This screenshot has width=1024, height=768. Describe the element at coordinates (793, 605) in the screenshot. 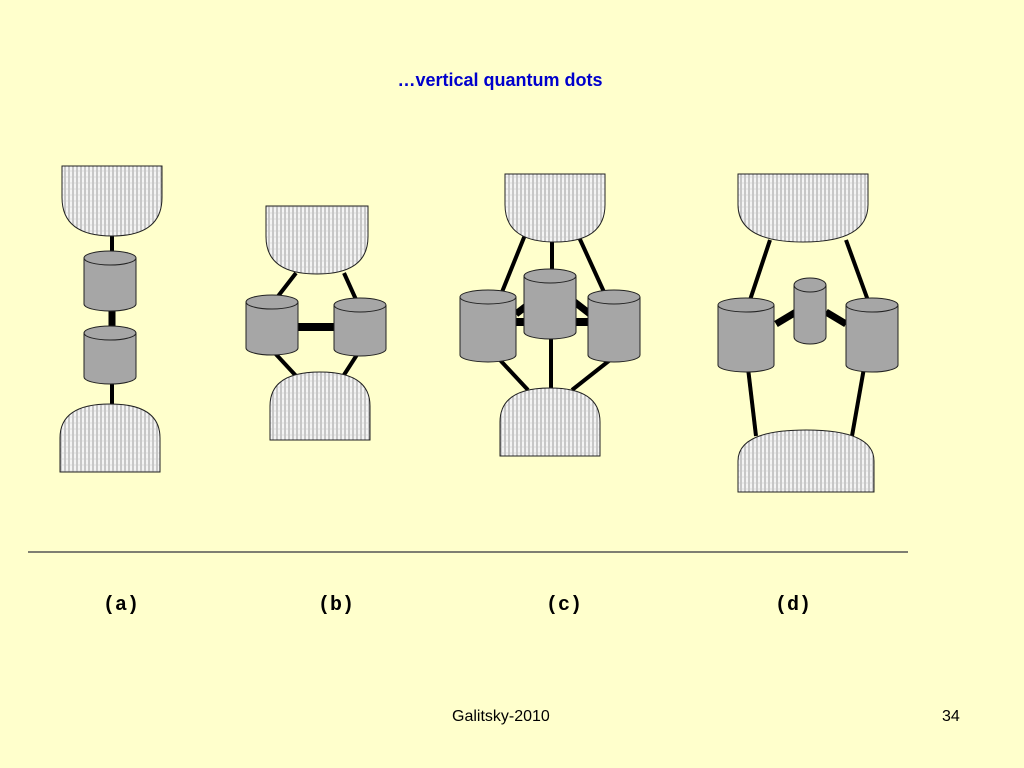

I see `panel-label-d: (d)` at that location.